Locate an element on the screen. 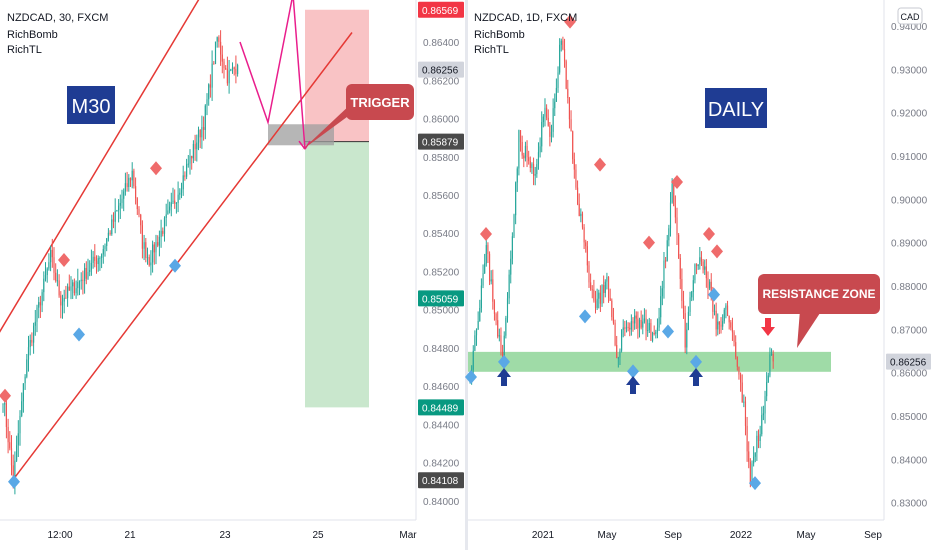 This screenshot has width=932, height=555. currency-badge: CAD is located at coordinates (910, 16).